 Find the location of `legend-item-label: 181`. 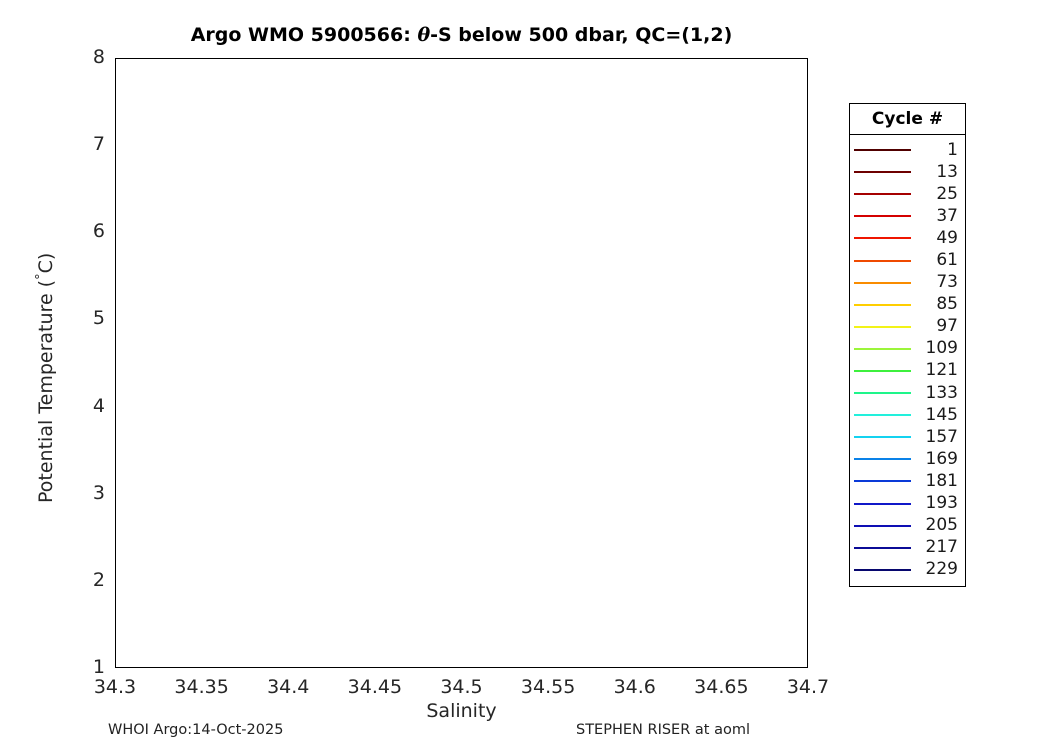

legend-item-label: 181 is located at coordinates (941, 480).